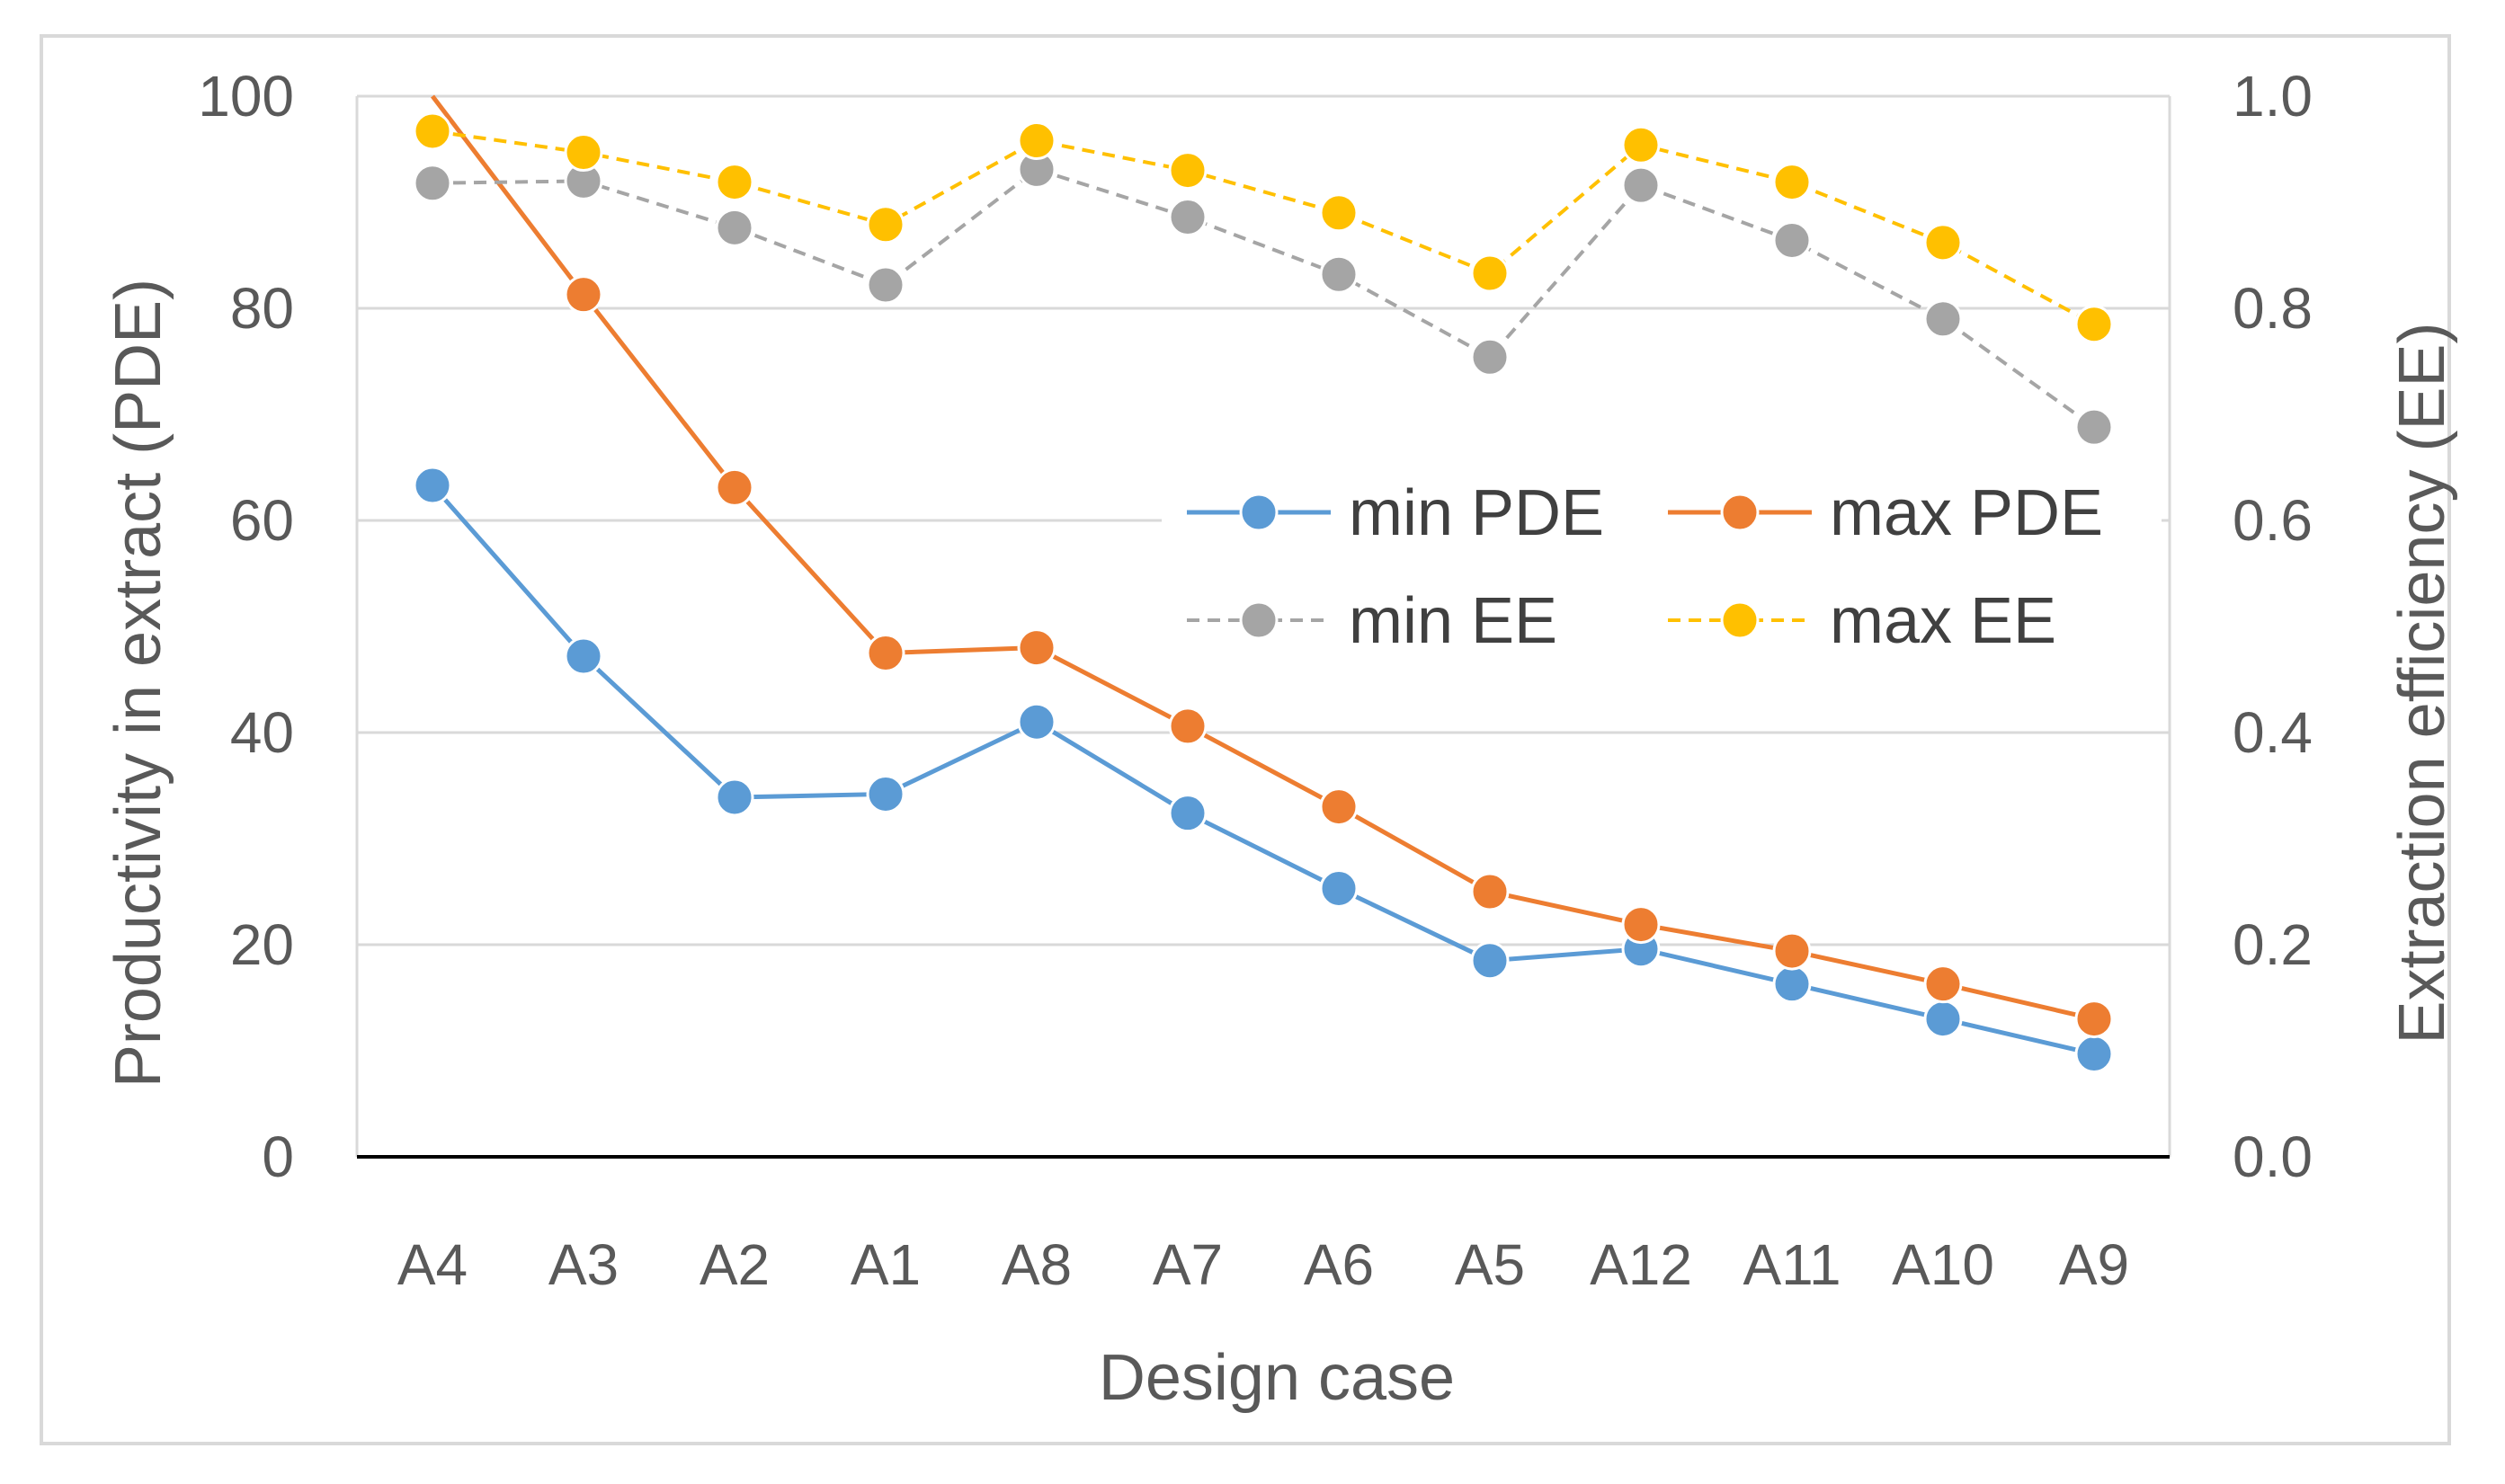 The height and width of the screenshot is (1484, 2505). I want to click on y2-tick-label: 1.0, so click(2273, 96).